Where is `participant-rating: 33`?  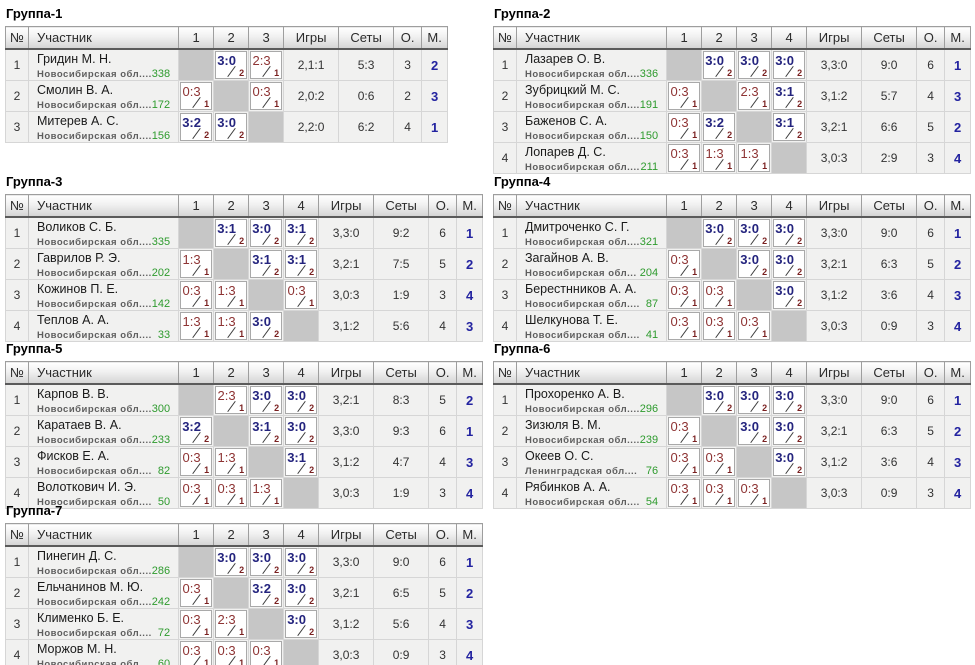
participant-rating: 33 is located at coordinates (164, 335).